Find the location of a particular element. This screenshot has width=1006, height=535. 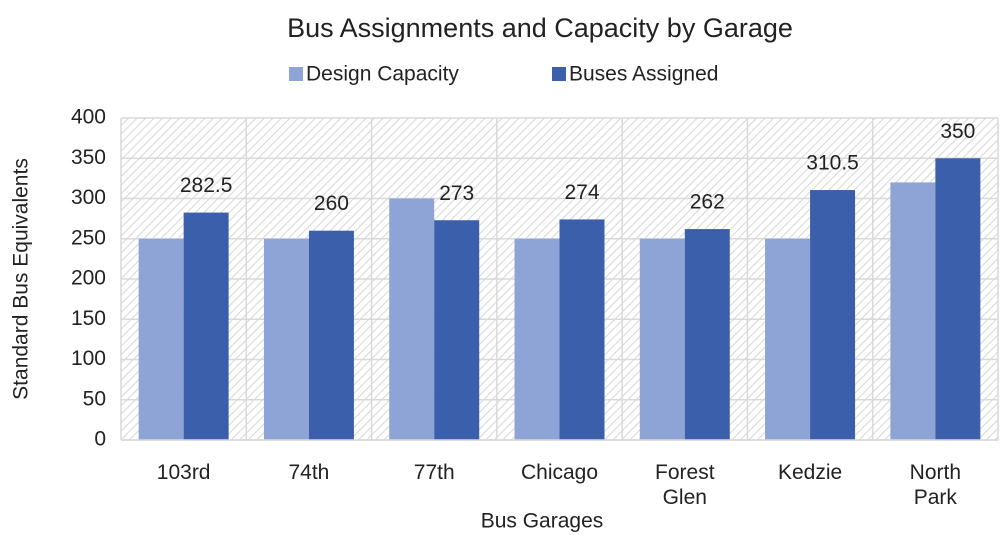

y-tick-label: 50 is located at coordinates (94, 398).